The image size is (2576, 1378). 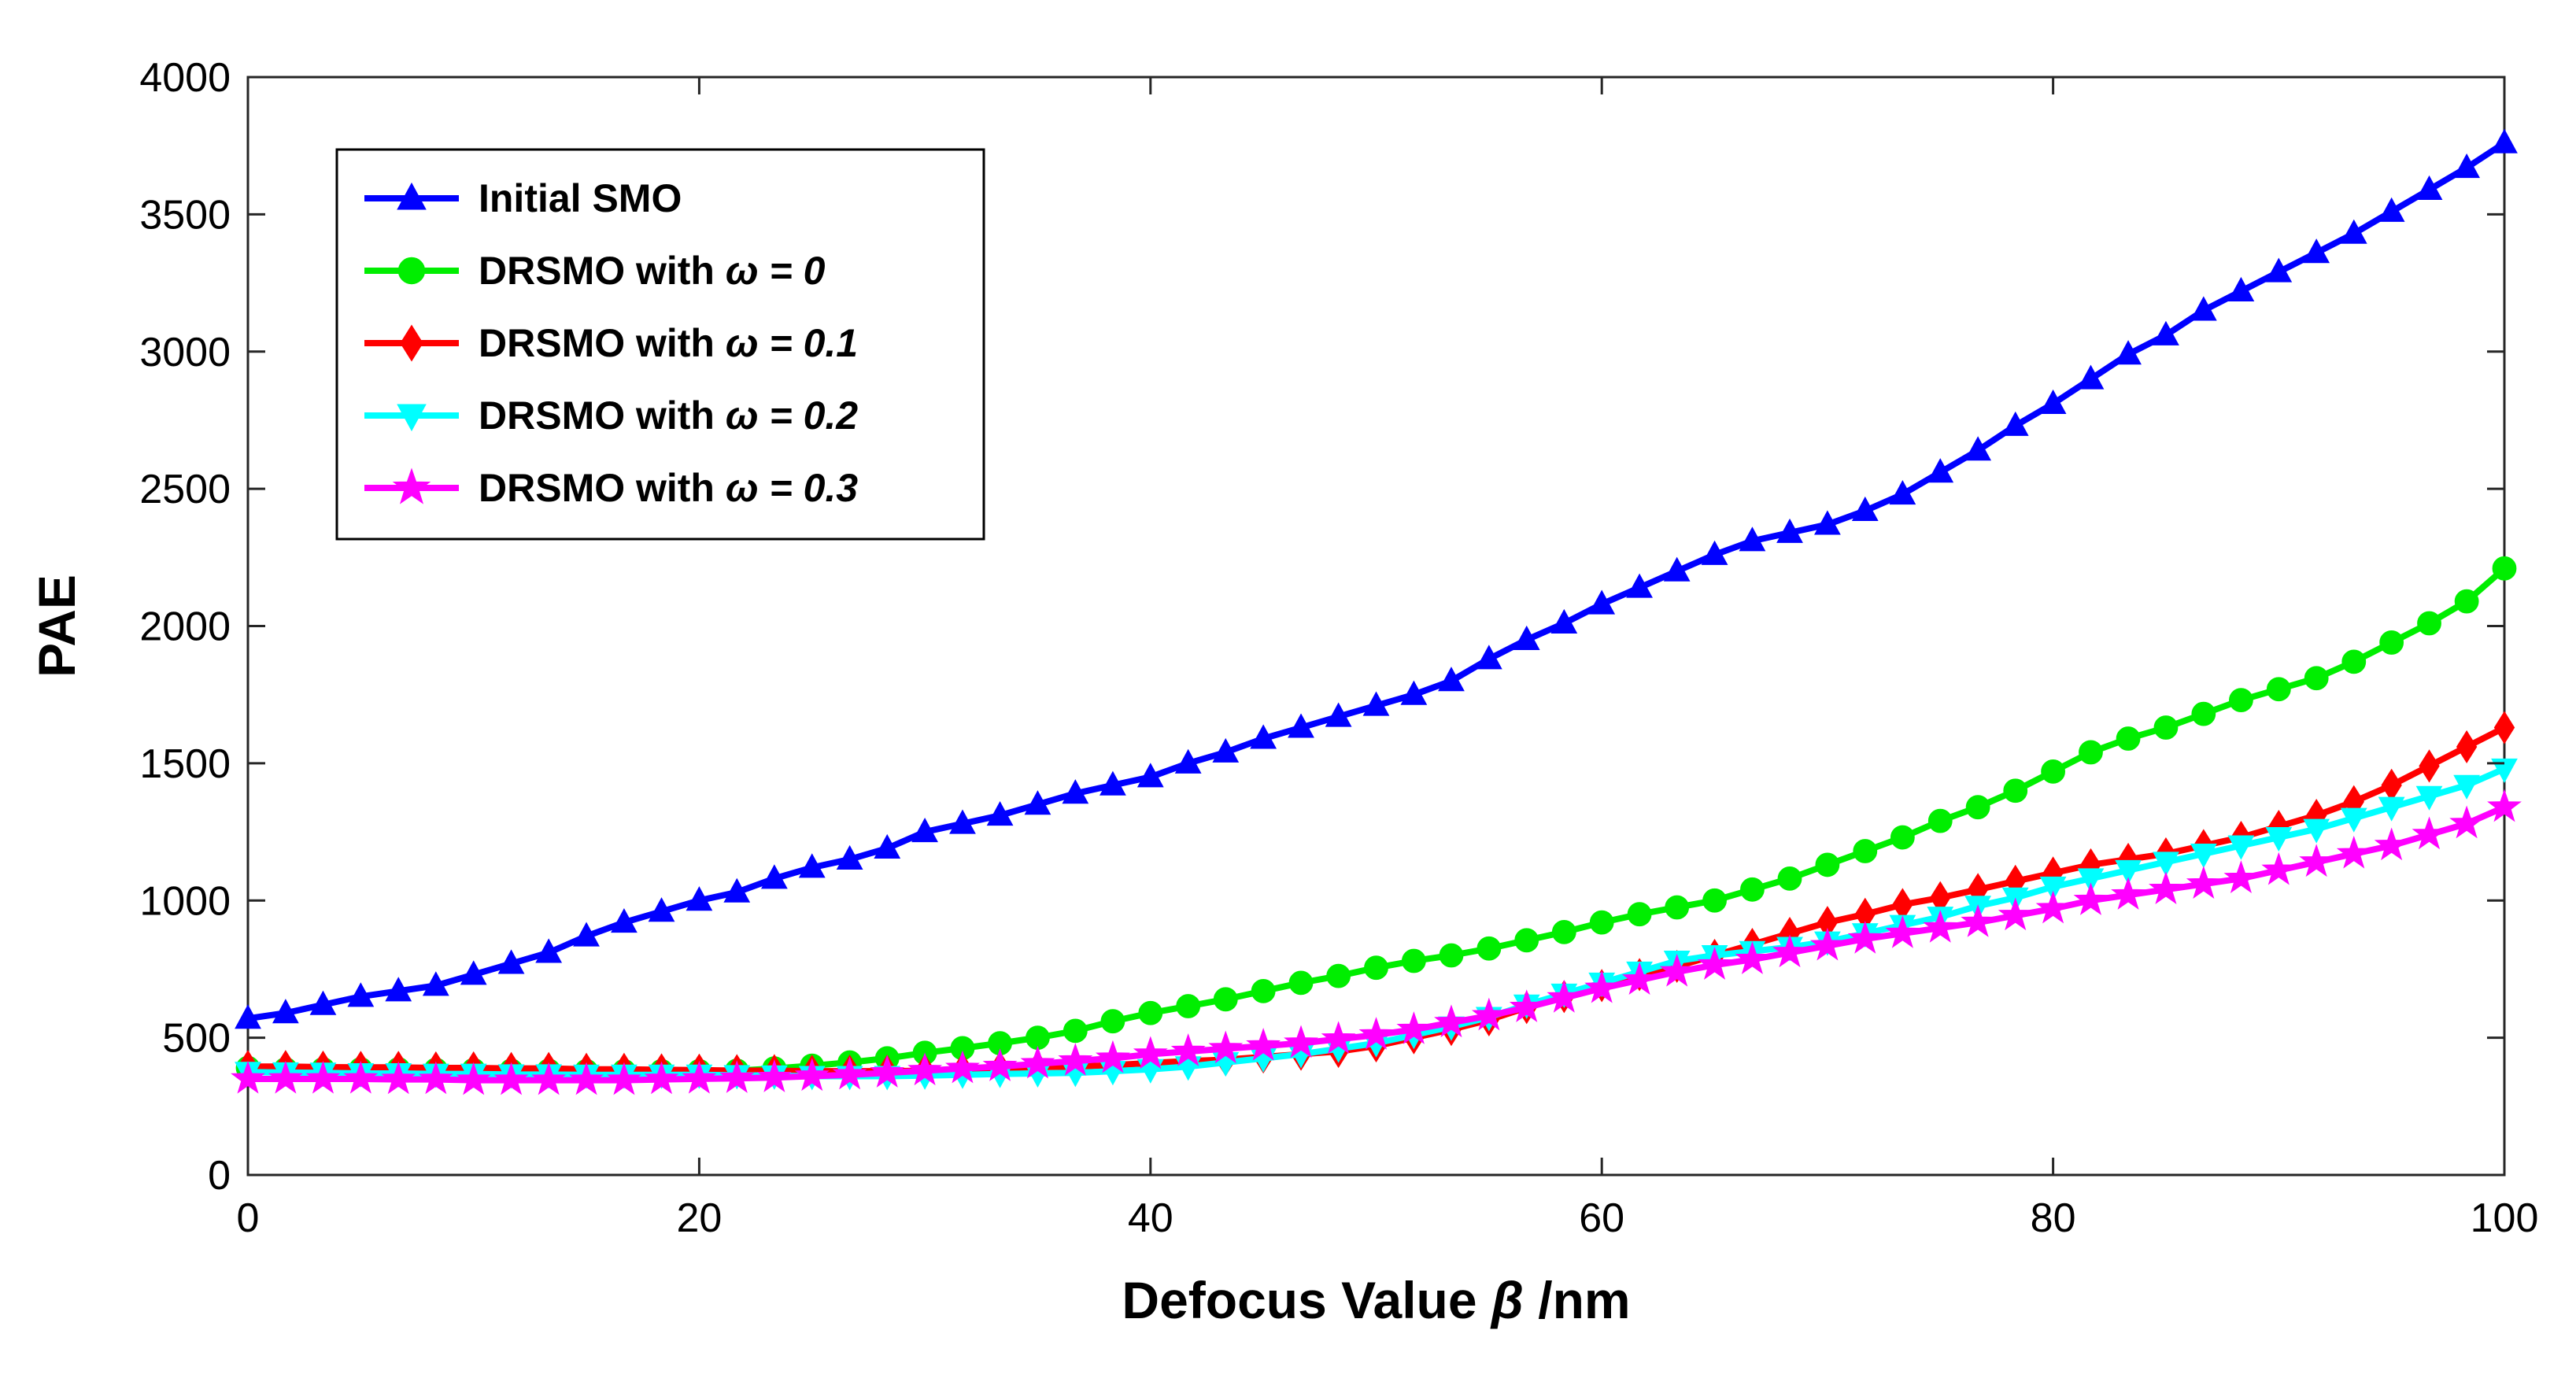 I want to click on legend-label-0: Initial SMO, so click(x=580, y=198).